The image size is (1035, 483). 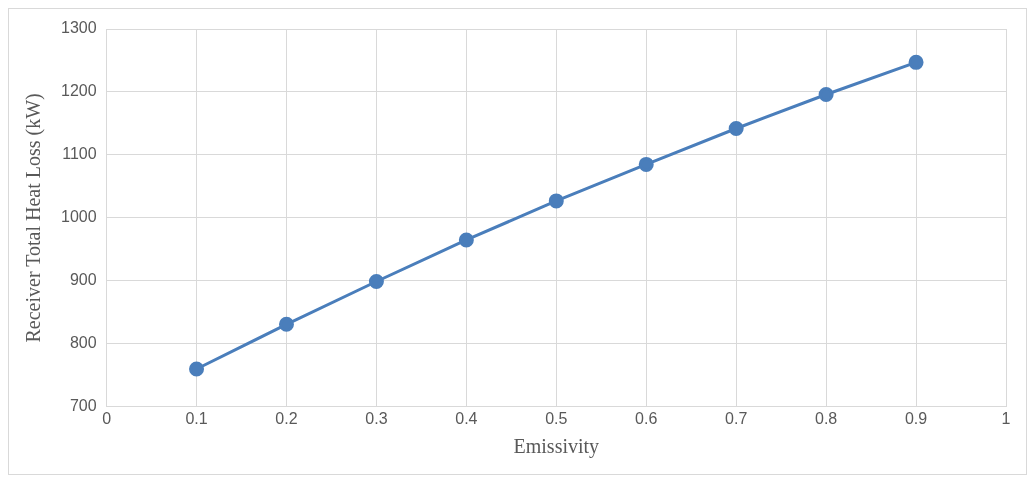 I want to click on y-tick-label: 1000, so click(x=79, y=217).